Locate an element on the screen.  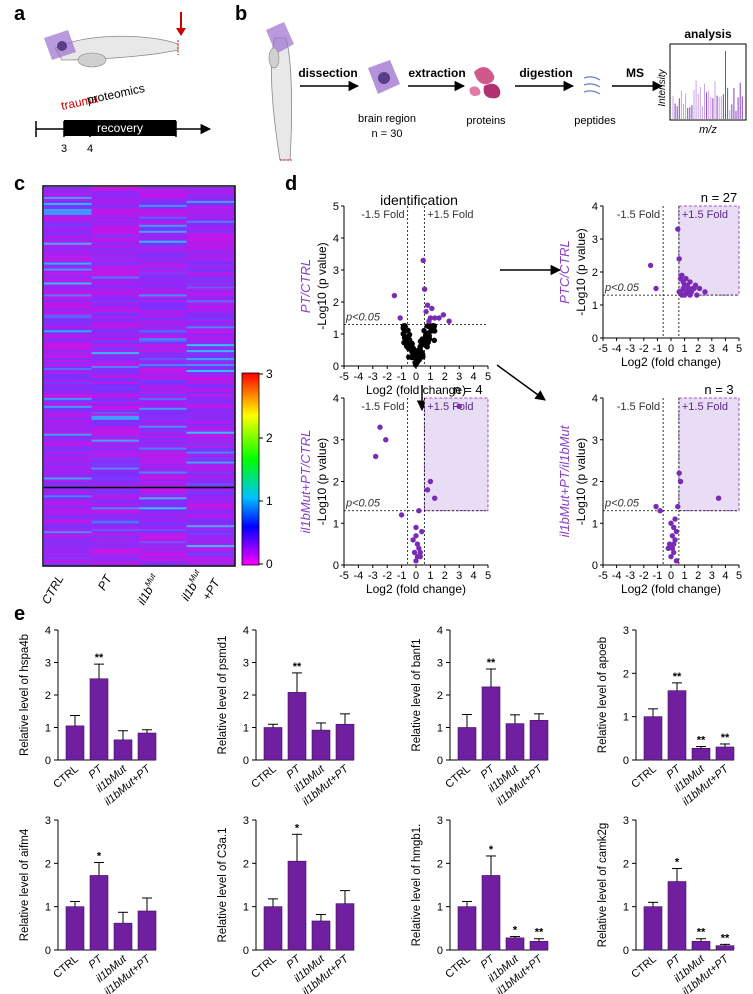
pvalue-label: p<0.05 is located at coordinates (363, 317).